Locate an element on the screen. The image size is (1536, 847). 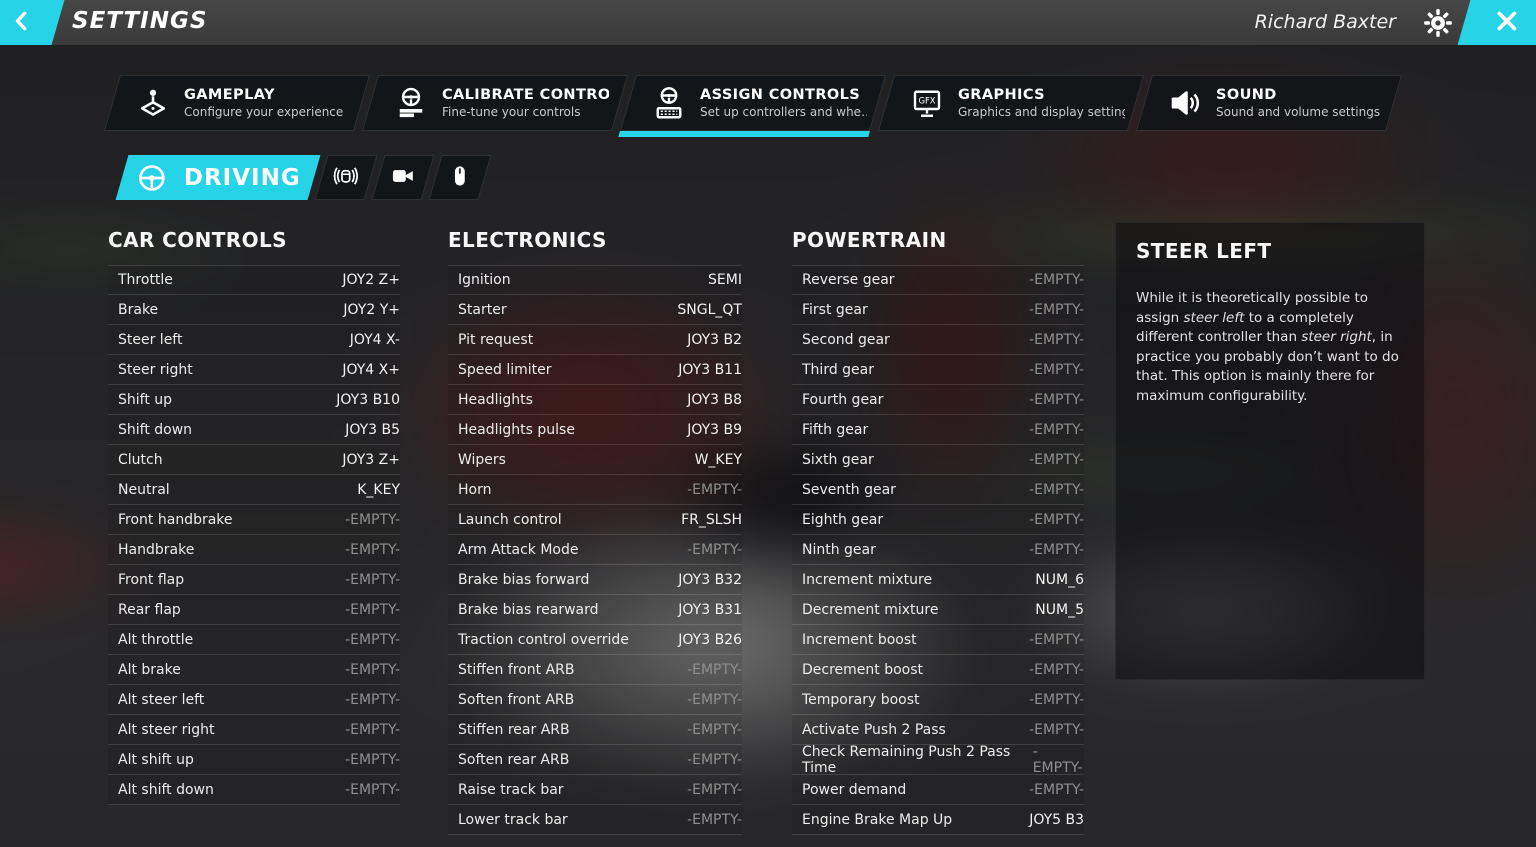
binding-row: Increment mixture NUM_6 is located at coordinates (938, 580).